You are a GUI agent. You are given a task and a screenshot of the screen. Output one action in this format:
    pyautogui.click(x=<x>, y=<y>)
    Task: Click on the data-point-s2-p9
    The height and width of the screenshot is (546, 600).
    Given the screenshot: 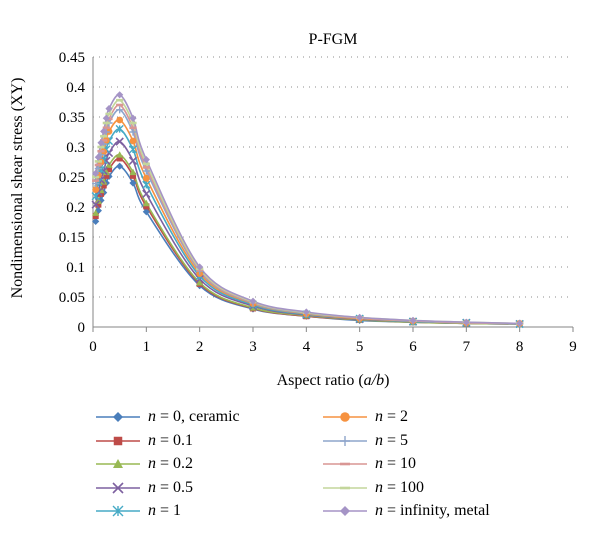 What is the action you would take?
    pyautogui.click(x=200, y=282)
    